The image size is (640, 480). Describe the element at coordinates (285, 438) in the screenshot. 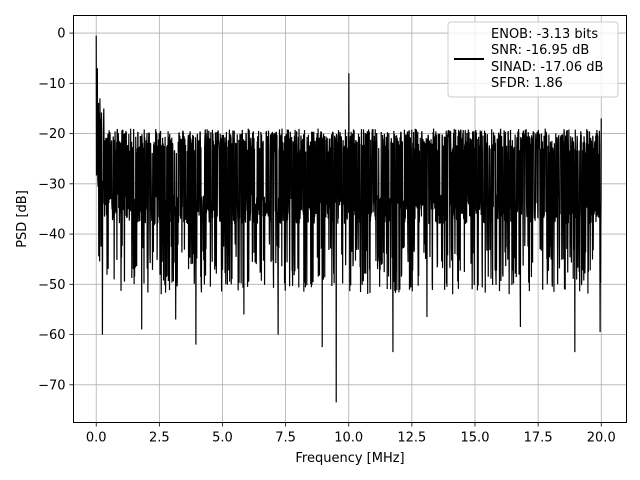

I see `x-tick-label: 7.5` at that location.